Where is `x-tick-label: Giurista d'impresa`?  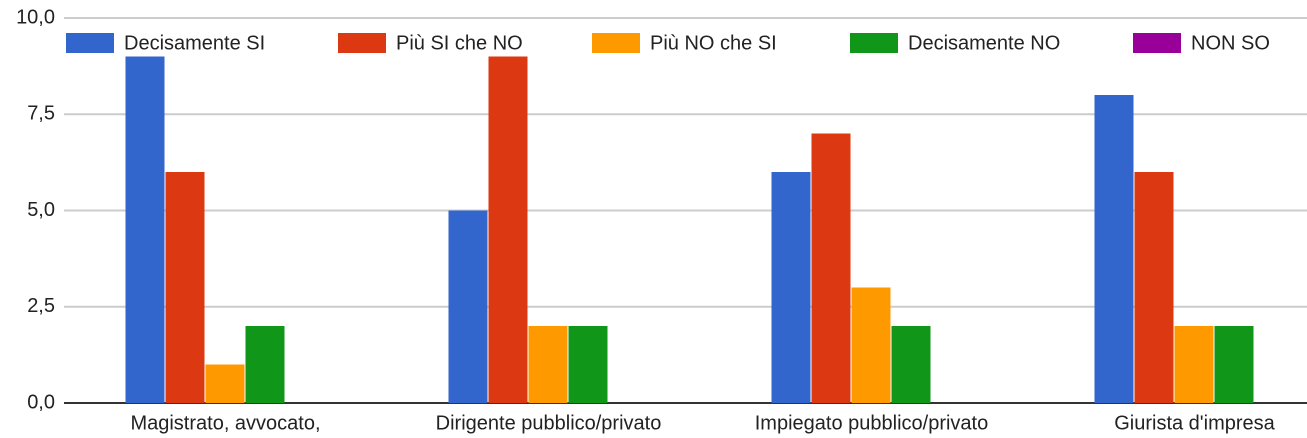 x-tick-label: Giurista d'impresa is located at coordinates (1194, 423).